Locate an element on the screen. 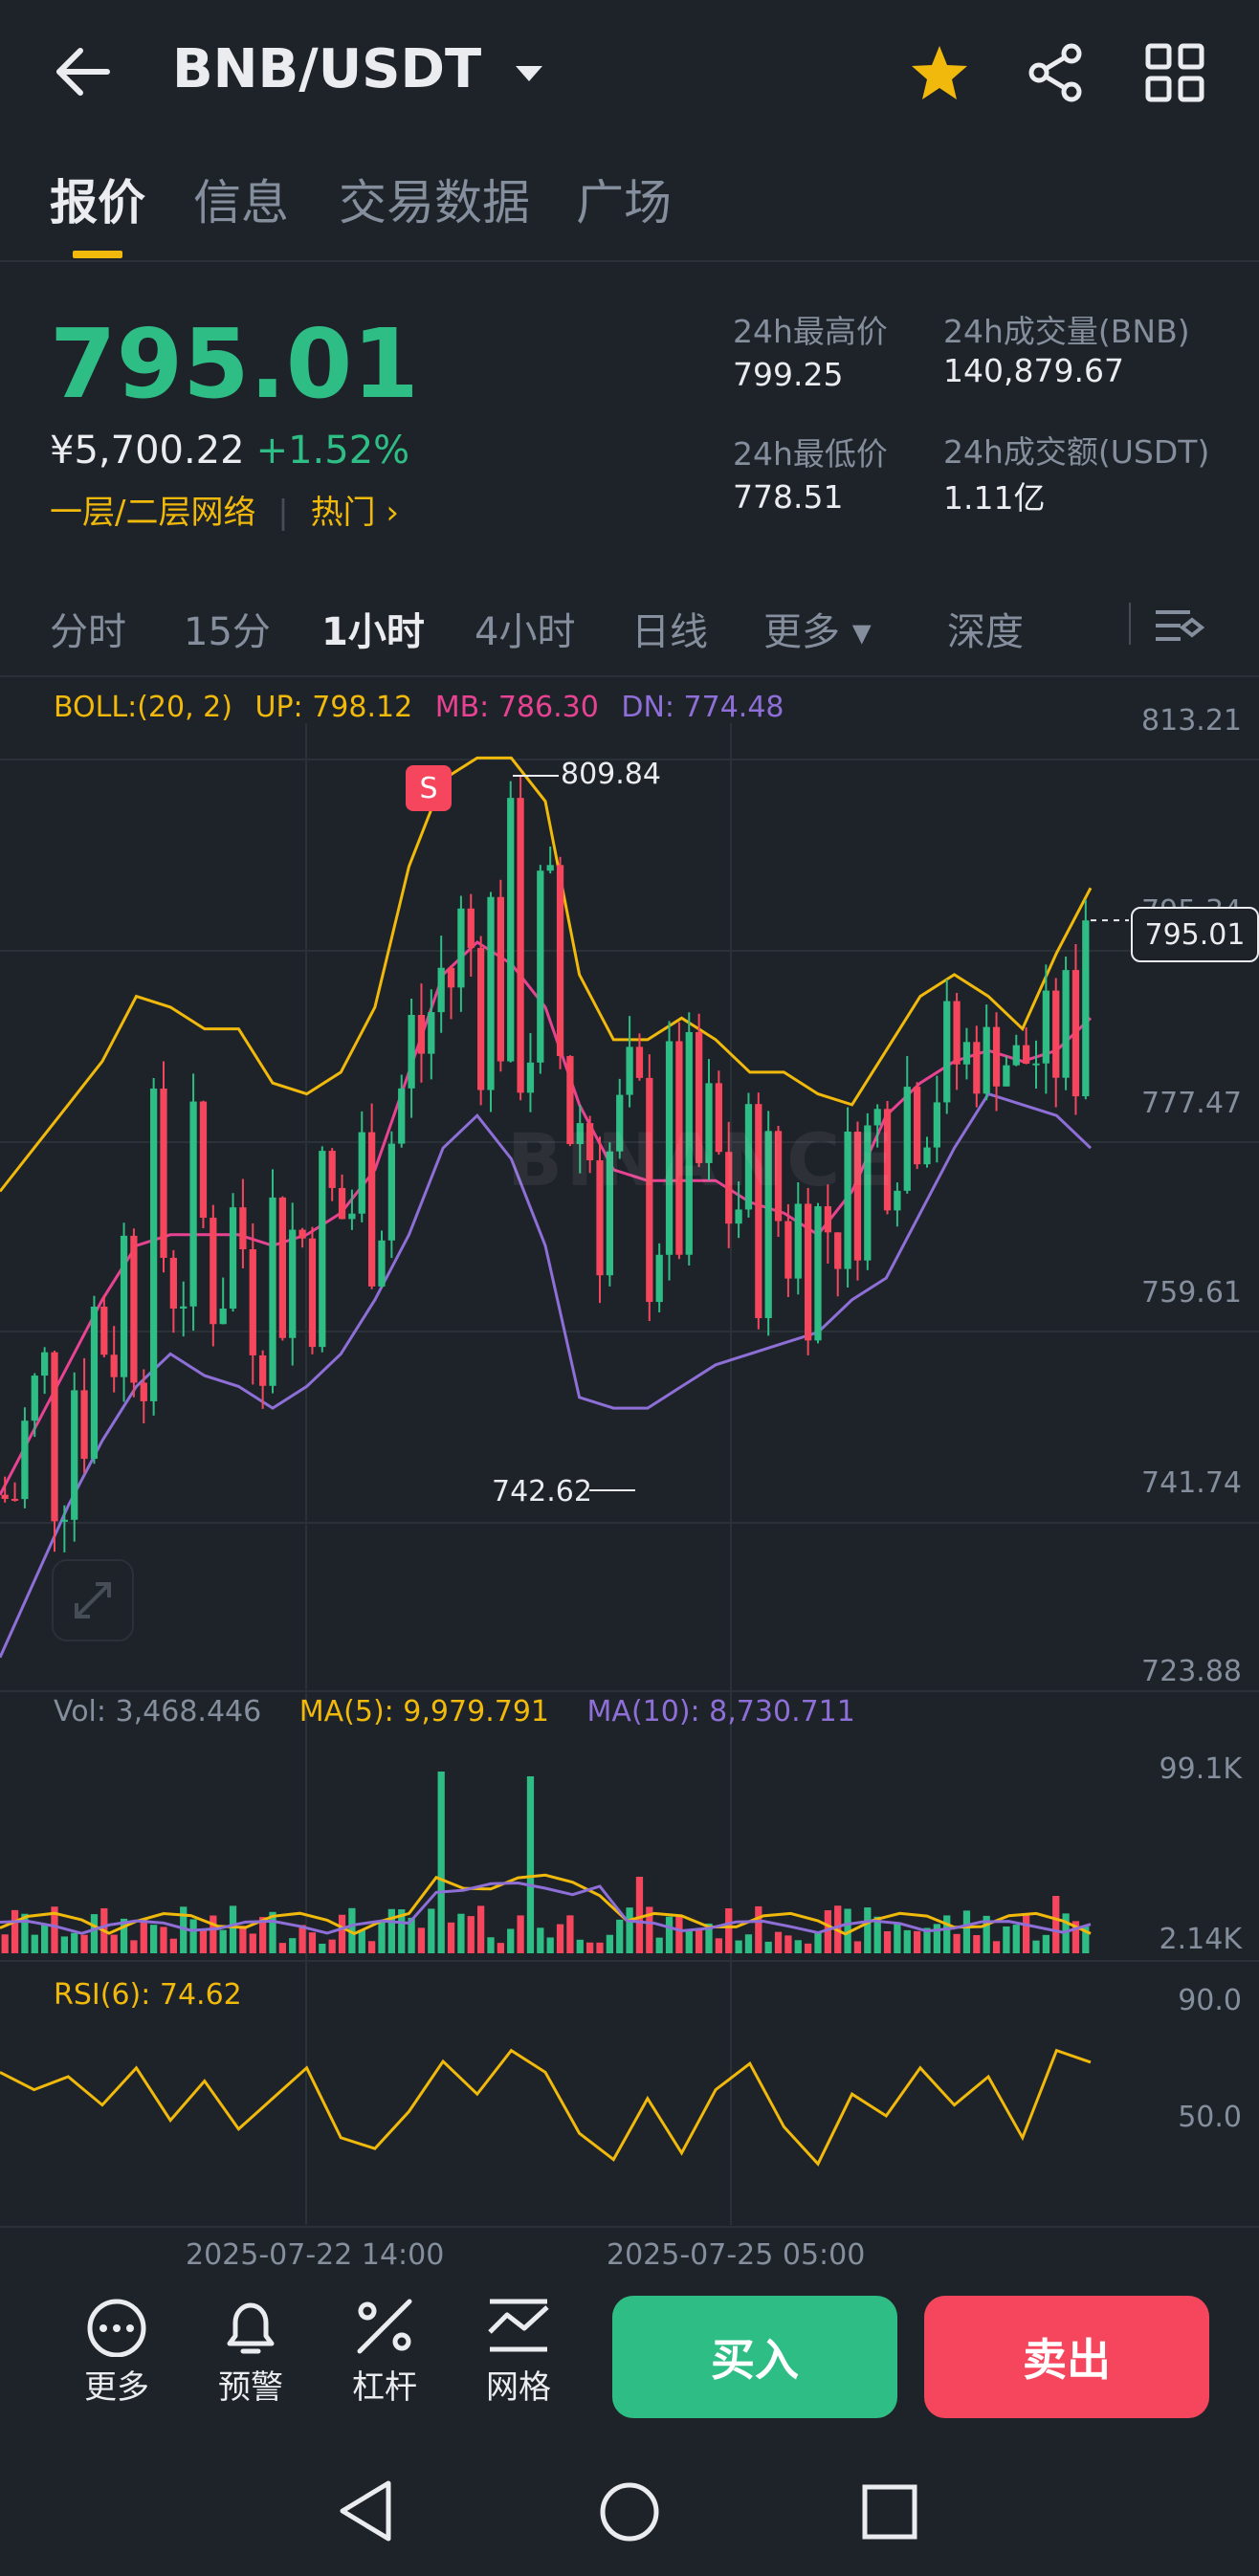 This screenshot has width=1259, height=2576. tf-4h: 4小时 is located at coordinates (526, 632).